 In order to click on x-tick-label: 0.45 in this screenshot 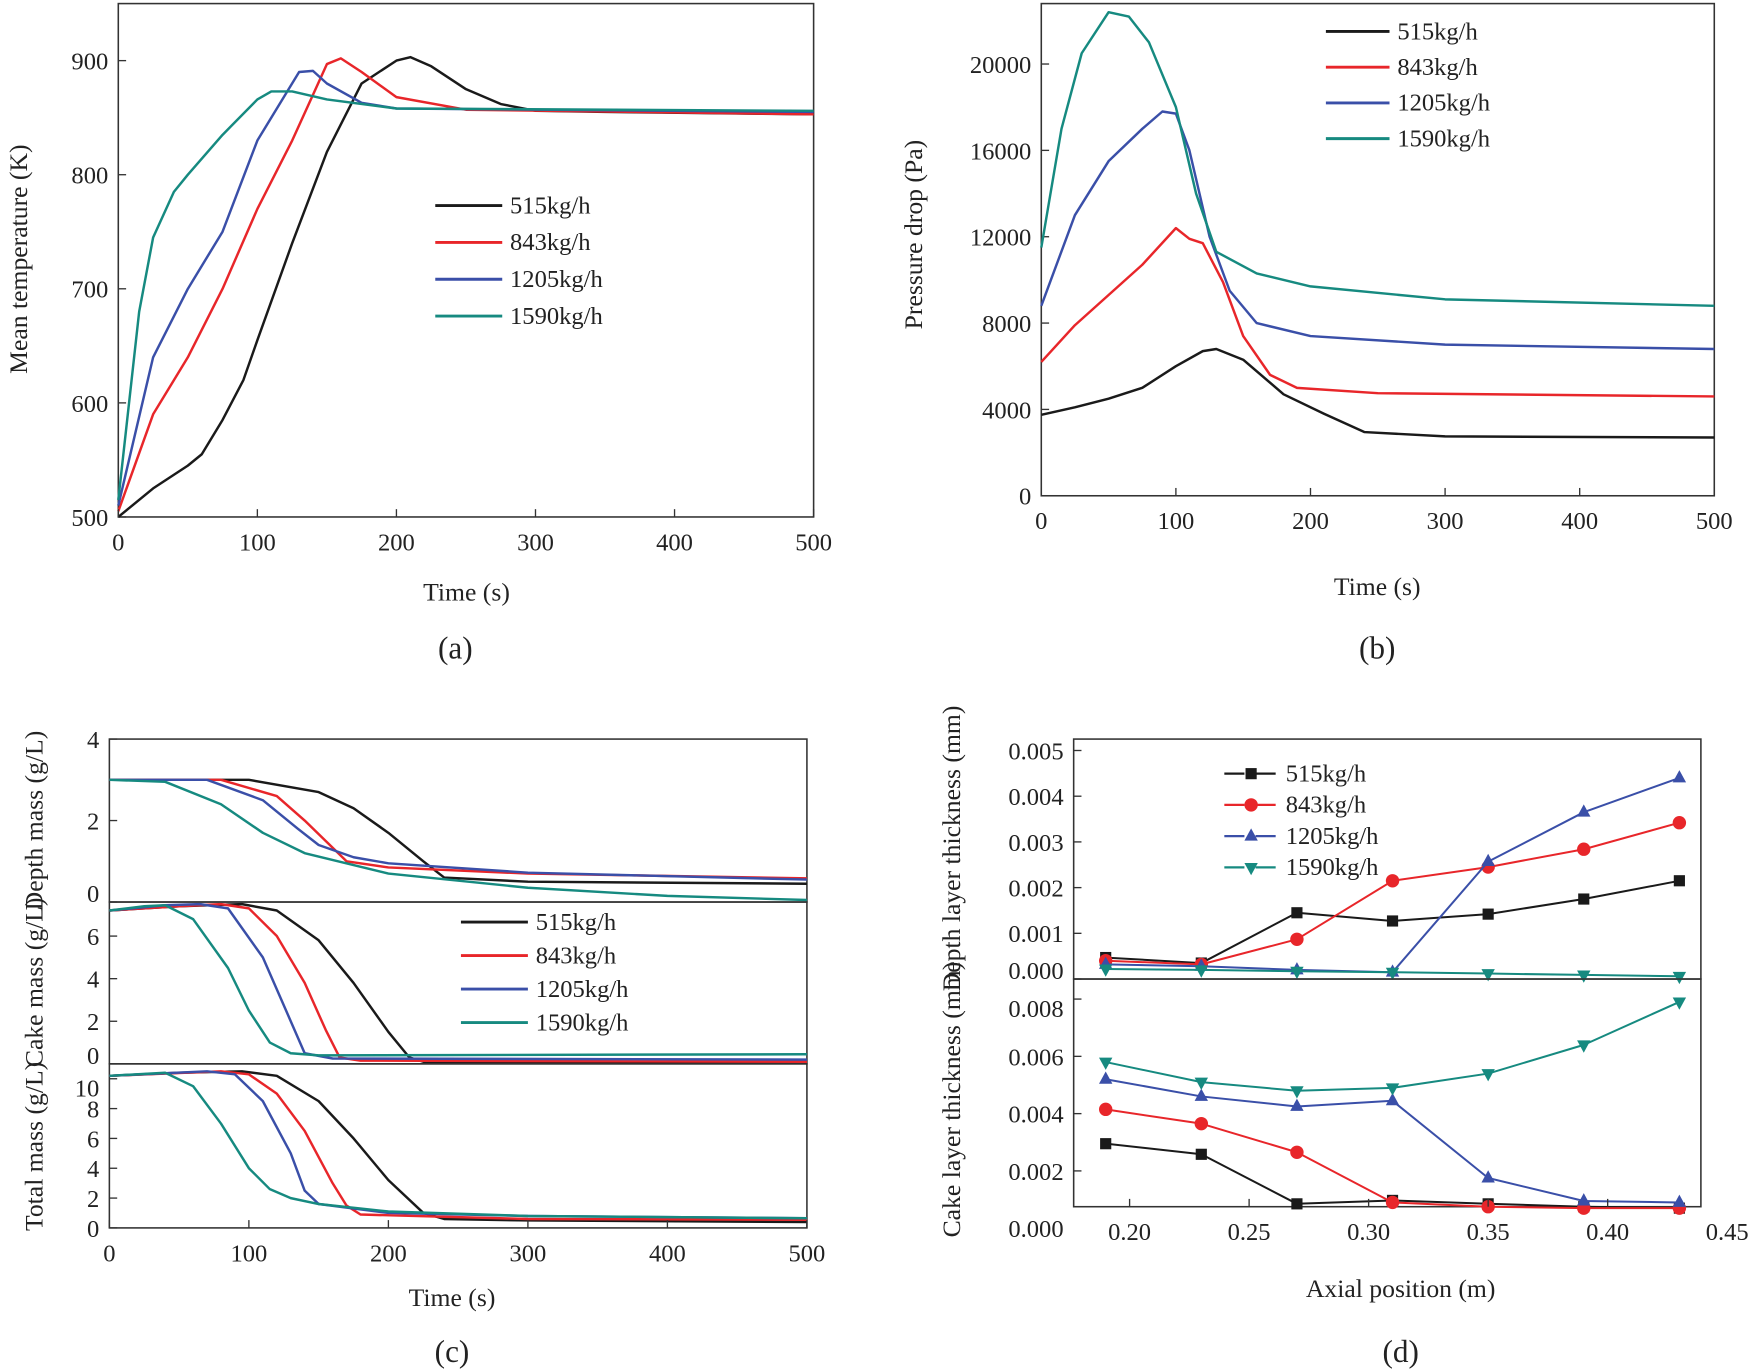, I will do `click(1727, 1232)`.